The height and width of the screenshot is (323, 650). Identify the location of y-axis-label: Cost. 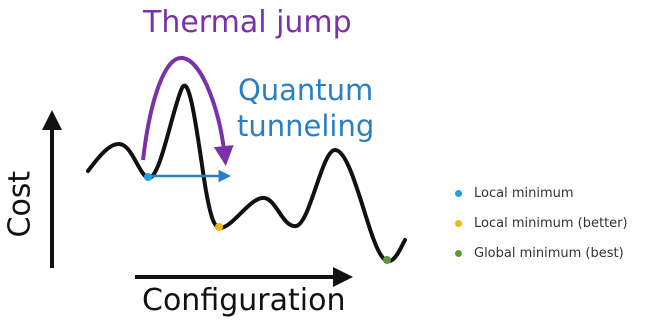
(20, 204).